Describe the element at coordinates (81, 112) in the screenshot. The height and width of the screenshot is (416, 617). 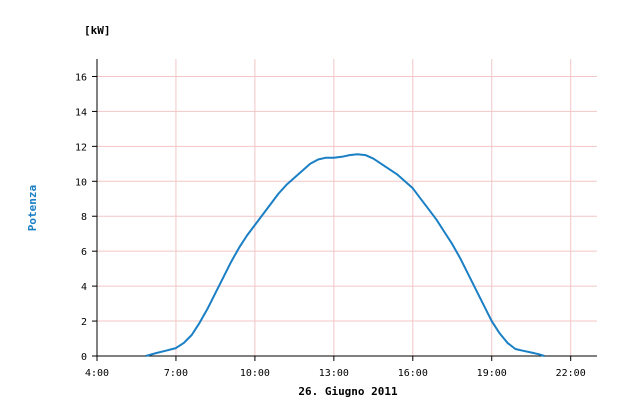
I see `y-tick-label: 14` at that location.